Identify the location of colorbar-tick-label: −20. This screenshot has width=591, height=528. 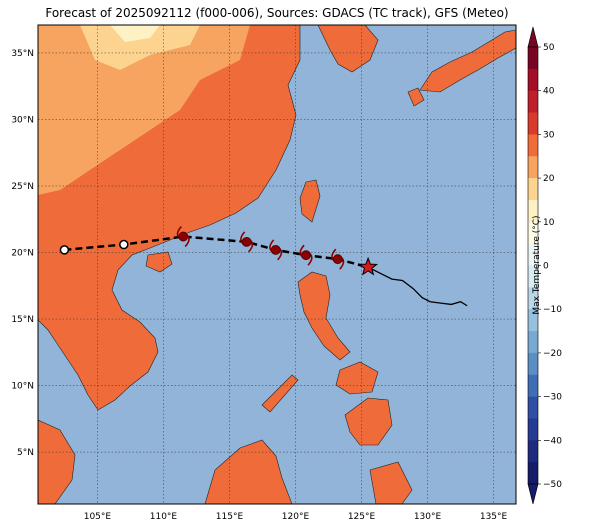
(552, 354).